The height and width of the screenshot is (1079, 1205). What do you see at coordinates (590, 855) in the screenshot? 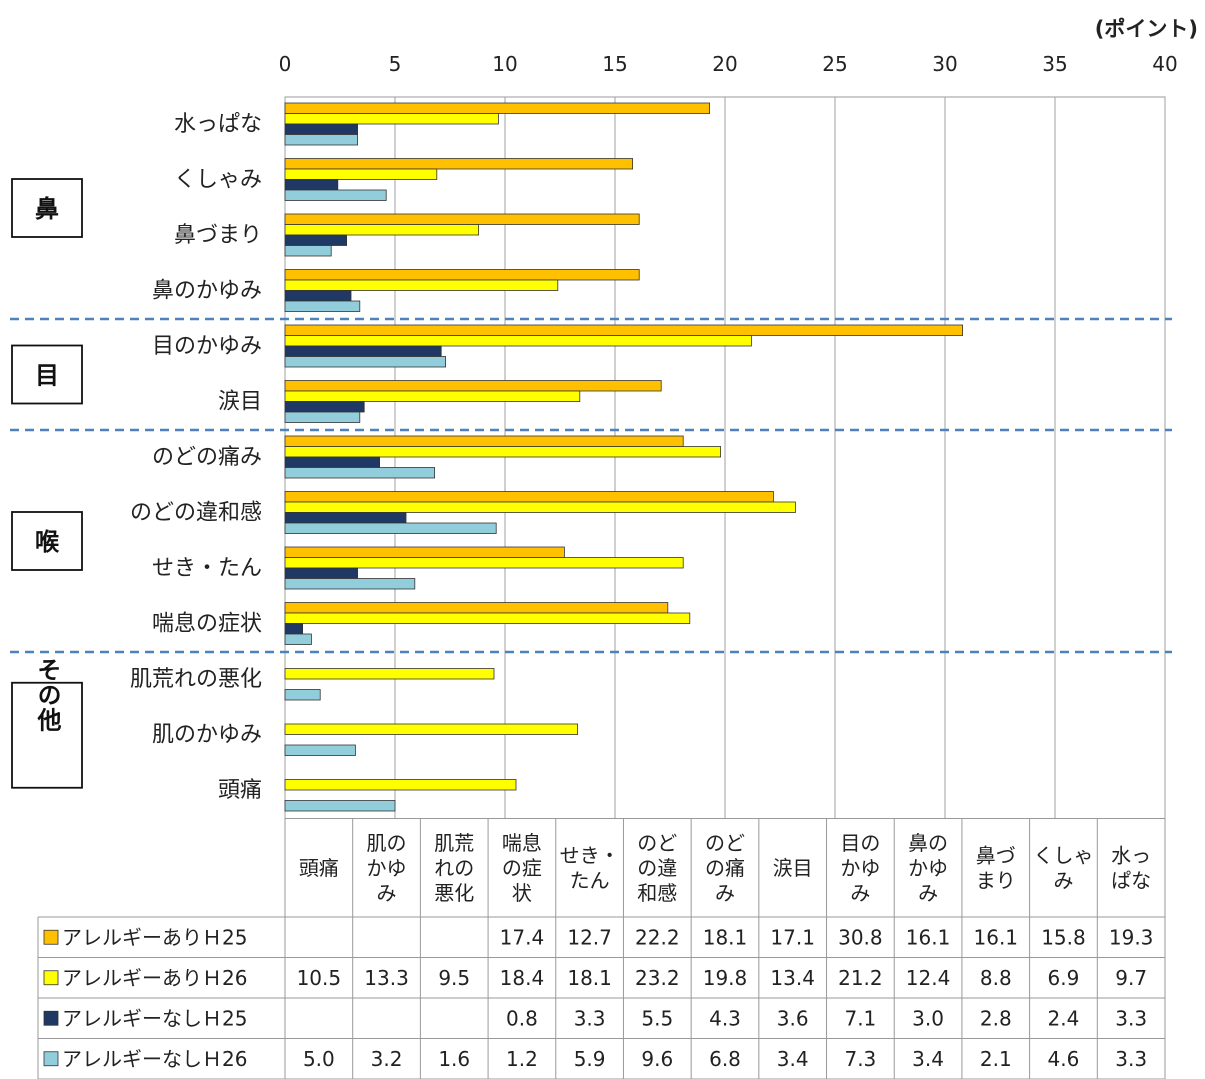
I see `table-column-header: せき・` at bounding box center [590, 855].